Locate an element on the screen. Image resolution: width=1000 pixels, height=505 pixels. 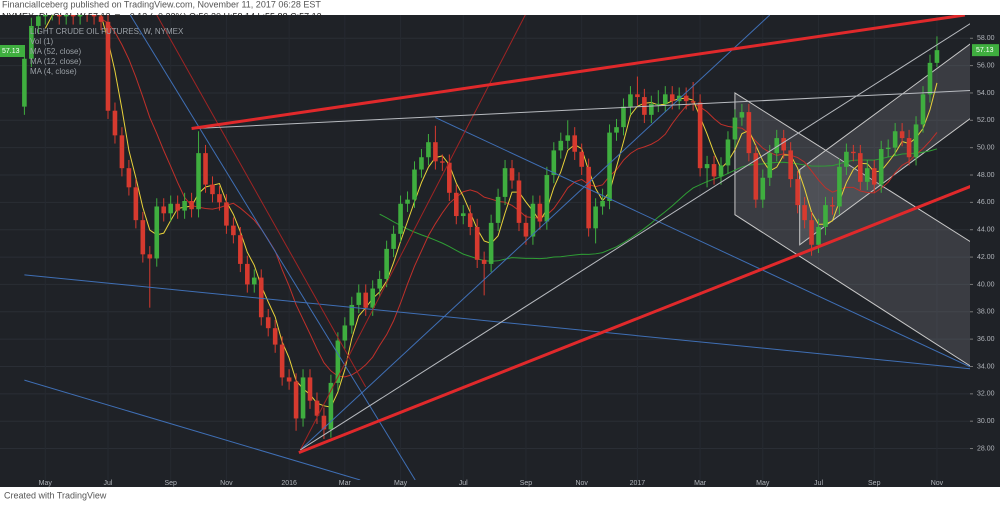
y-tick-label: 38.00 is located at coordinates (986, 312).